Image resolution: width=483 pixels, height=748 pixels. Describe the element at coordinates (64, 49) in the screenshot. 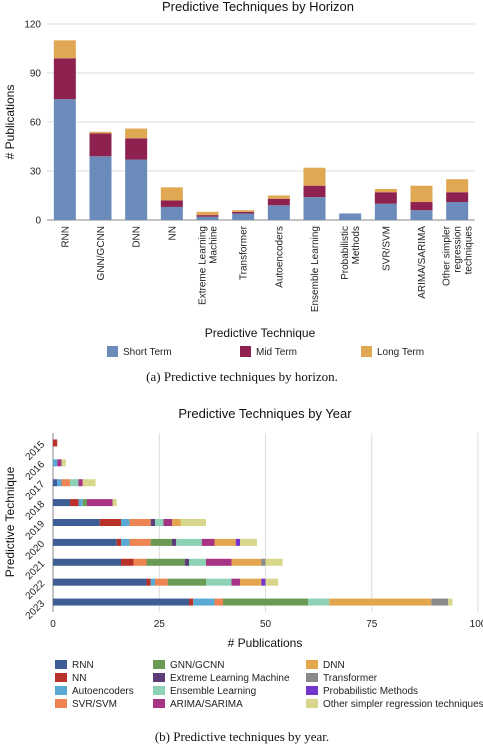

I see `chart-a-bar-rnn-long-term` at that location.